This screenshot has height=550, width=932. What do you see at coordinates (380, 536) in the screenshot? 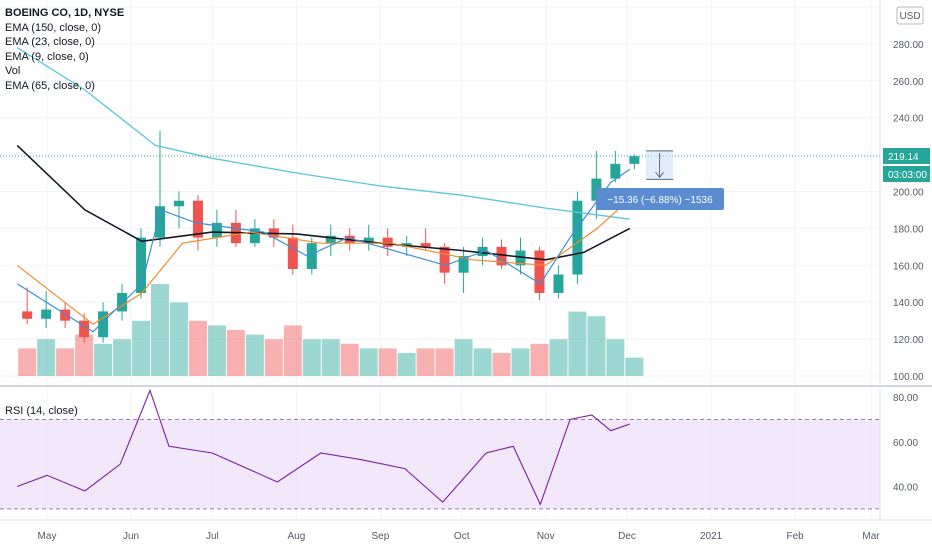
I see `time-tick-4: Sep` at bounding box center [380, 536].